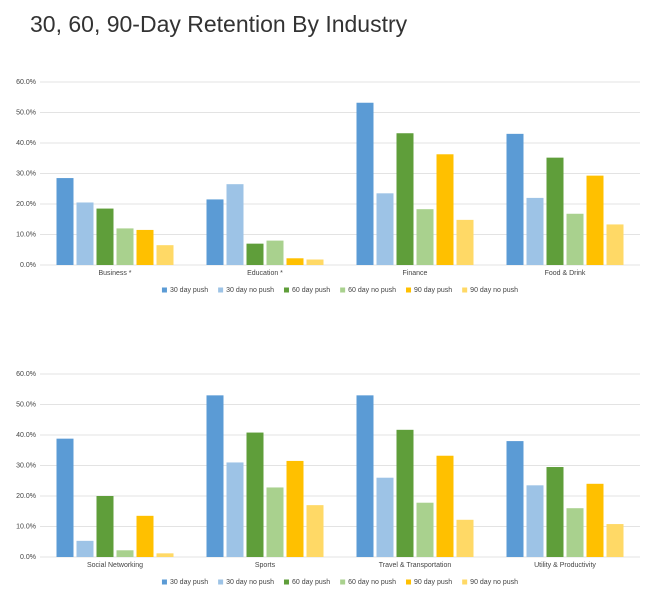 The image size is (659, 600). Describe the element at coordinates (415, 565) in the screenshot. I see `x-tick-label: Travel & Transportation` at that location.